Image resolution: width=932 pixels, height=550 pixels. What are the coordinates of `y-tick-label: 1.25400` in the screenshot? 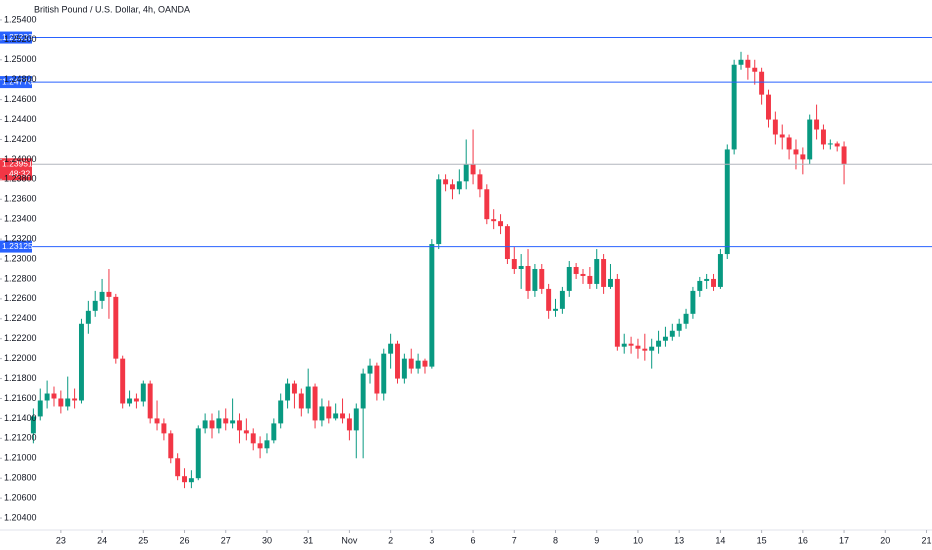 It's located at (20, 19).